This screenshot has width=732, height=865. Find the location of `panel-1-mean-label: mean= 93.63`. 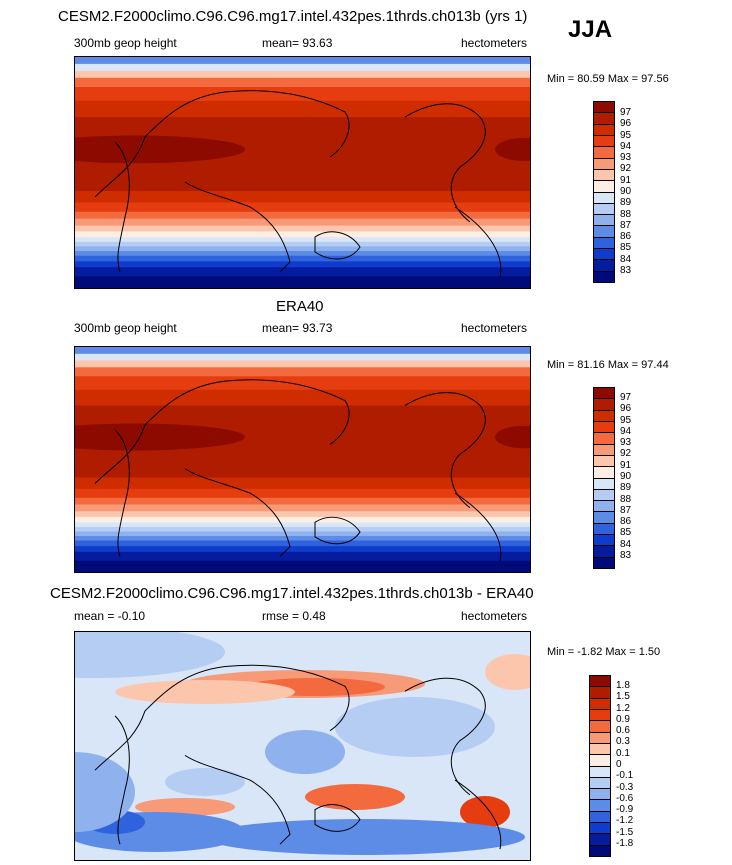

panel-1-mean-label: mean= 93.63 is located at coordinates (297, 43).